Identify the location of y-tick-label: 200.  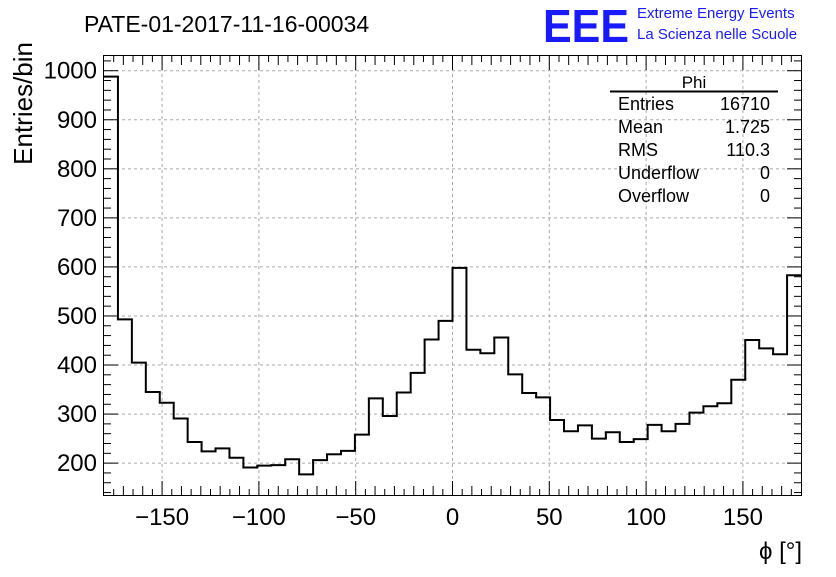
(77, 463).